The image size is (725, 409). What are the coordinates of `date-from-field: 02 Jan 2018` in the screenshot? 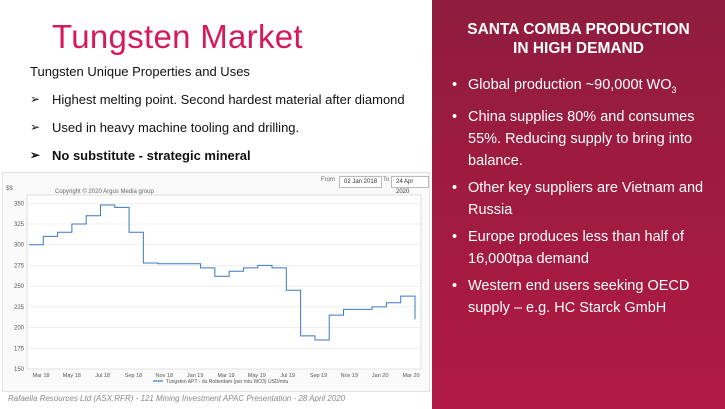 It's located at (361, 182).